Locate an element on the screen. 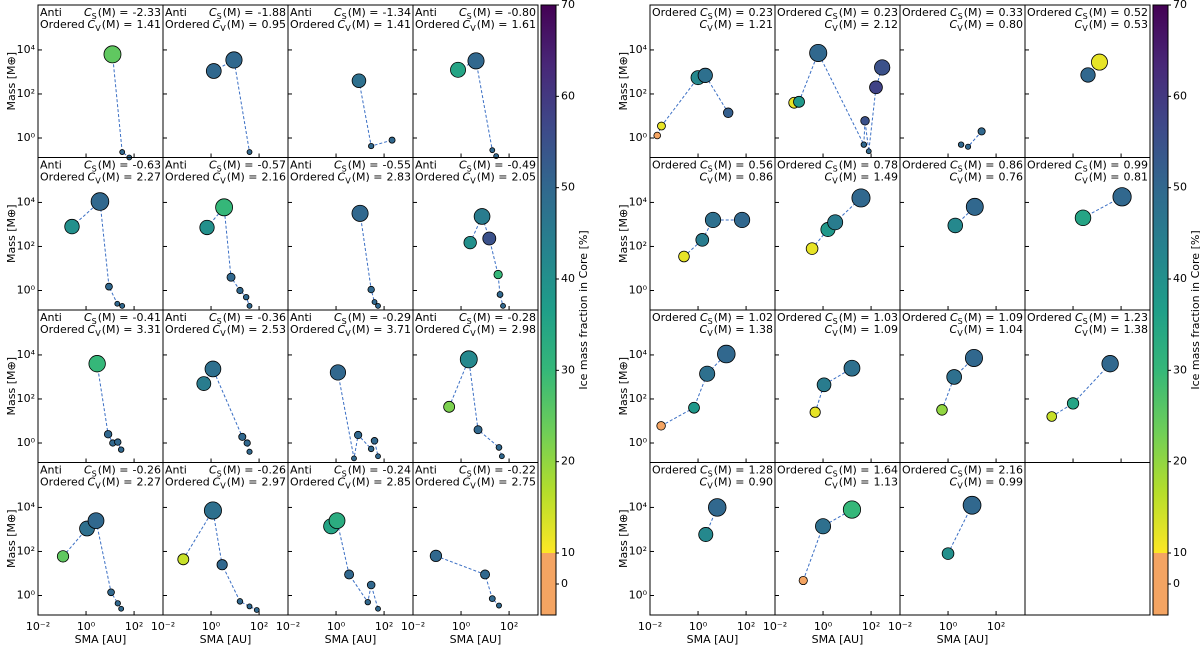 The width and height of the screenshot is (1200, 645). coefficient-label: CV(M) = 2.75 is located at coordinates (499, 483).